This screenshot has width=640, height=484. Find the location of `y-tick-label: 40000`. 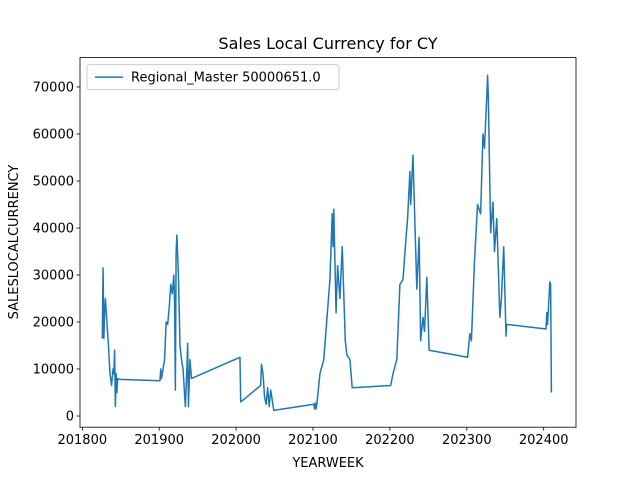

y-tick-label: 40000 is located at coordinates (53, 228).